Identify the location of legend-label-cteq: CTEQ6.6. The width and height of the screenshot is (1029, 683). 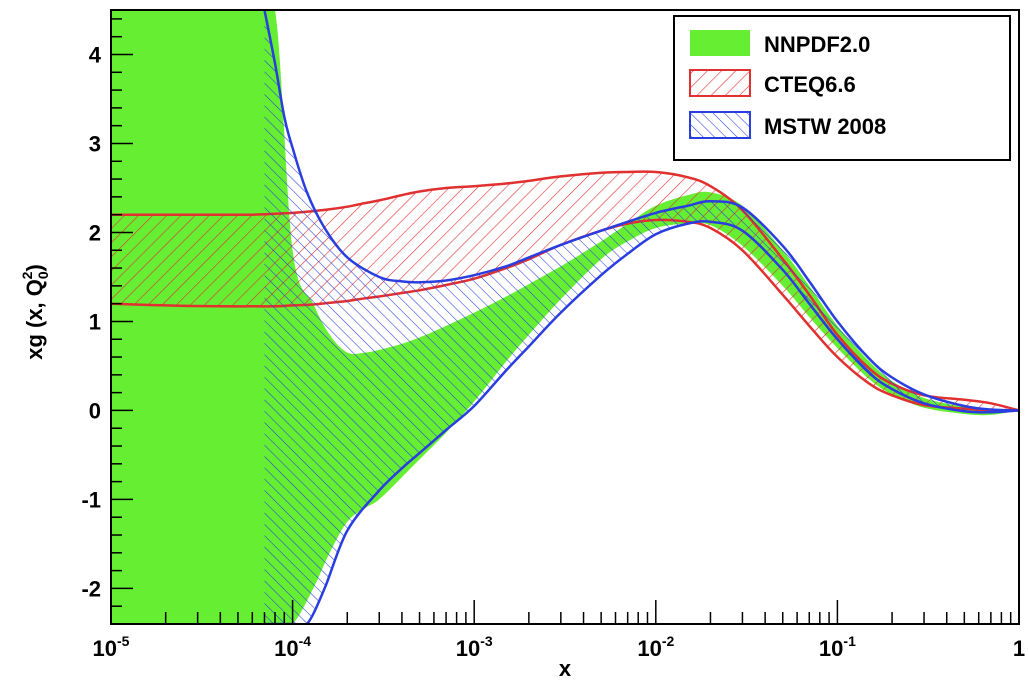
(810, 84).